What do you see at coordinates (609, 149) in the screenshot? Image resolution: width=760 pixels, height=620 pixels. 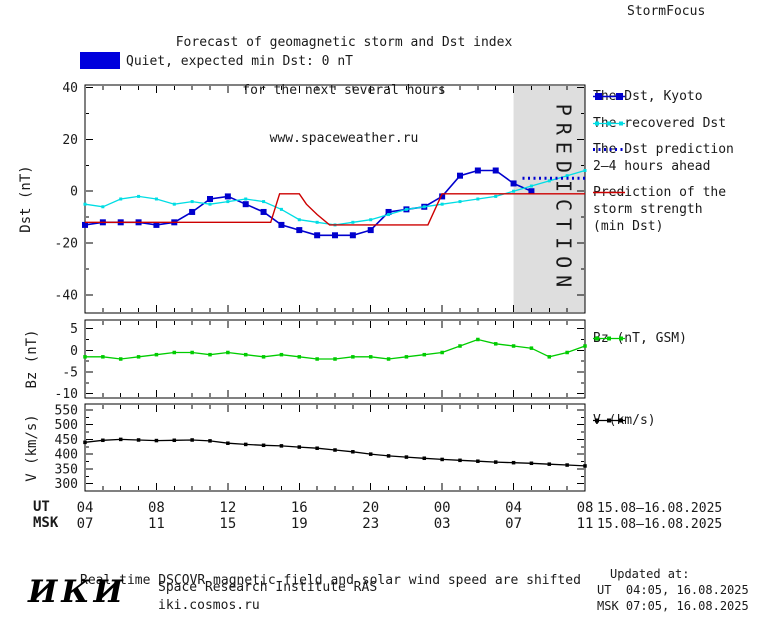 I see `dotted-prediction-line-icon` at bounding box center [609, 149].